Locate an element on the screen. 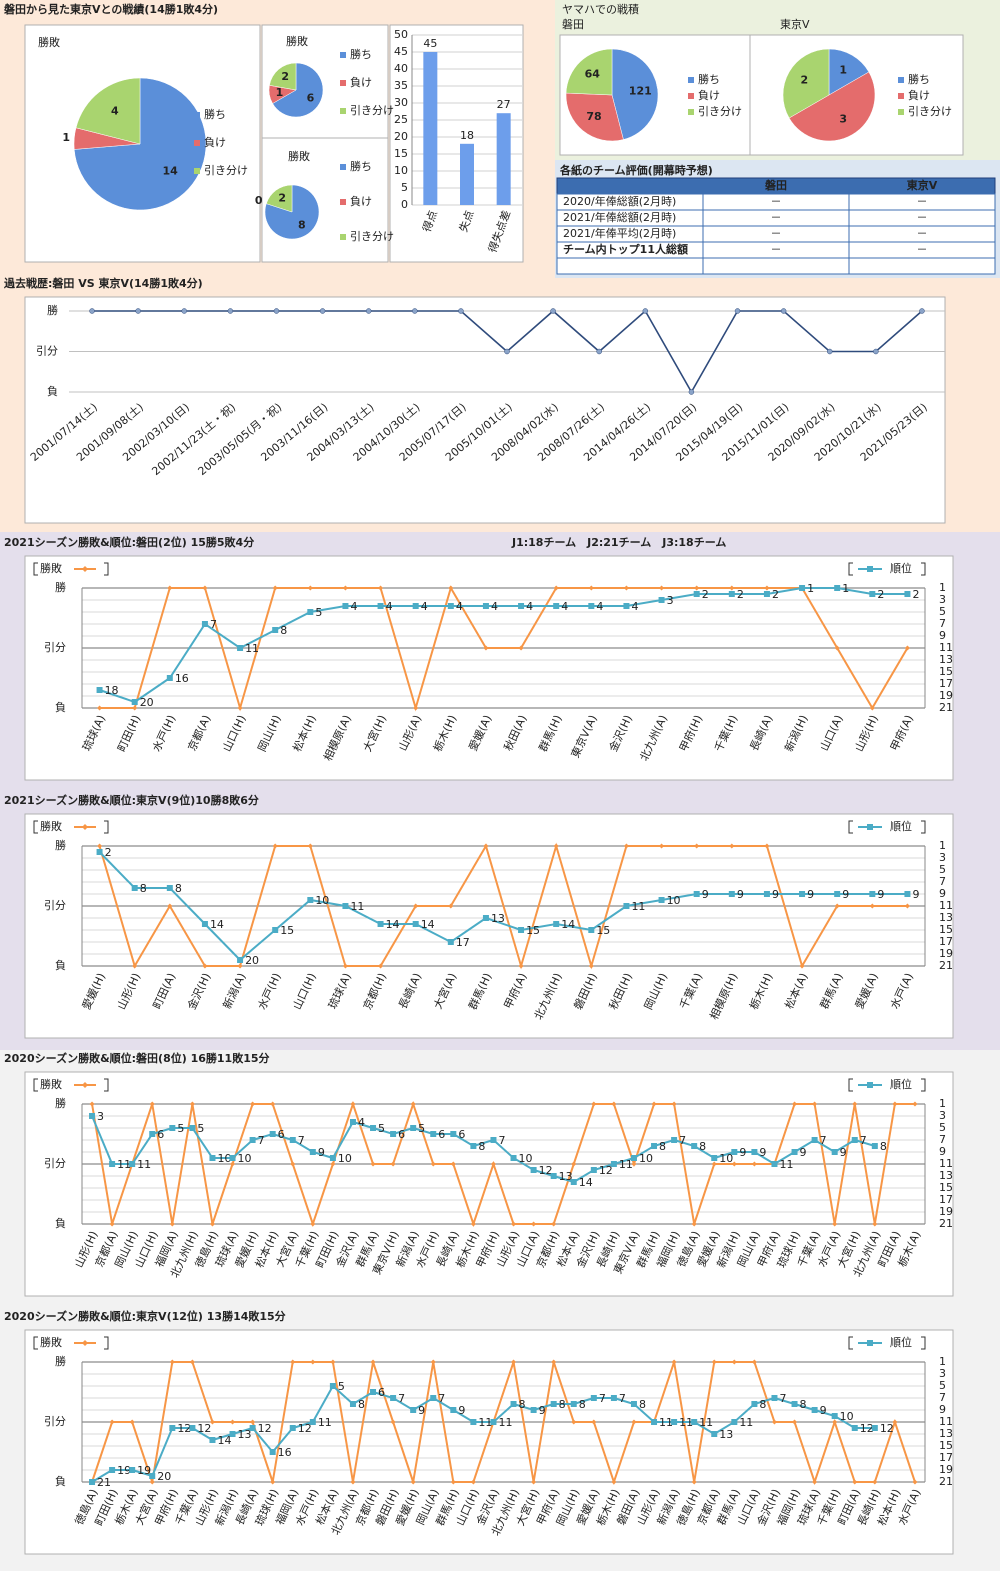 The width and height of the screenshot is (1000, 1571). legend-label: 順位 is located at coordinates (901, 568).